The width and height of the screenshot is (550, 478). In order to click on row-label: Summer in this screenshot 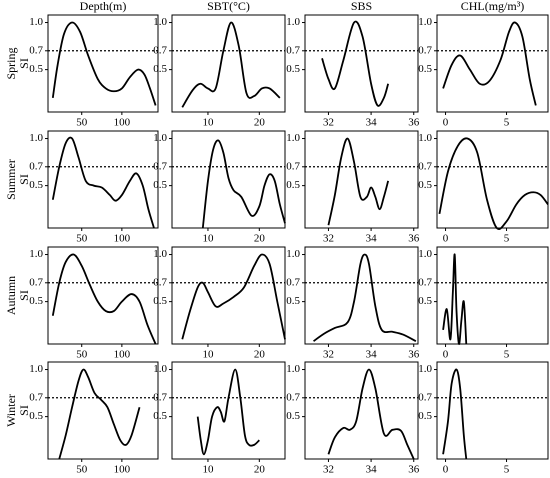, I will do `click(11, 179)`.